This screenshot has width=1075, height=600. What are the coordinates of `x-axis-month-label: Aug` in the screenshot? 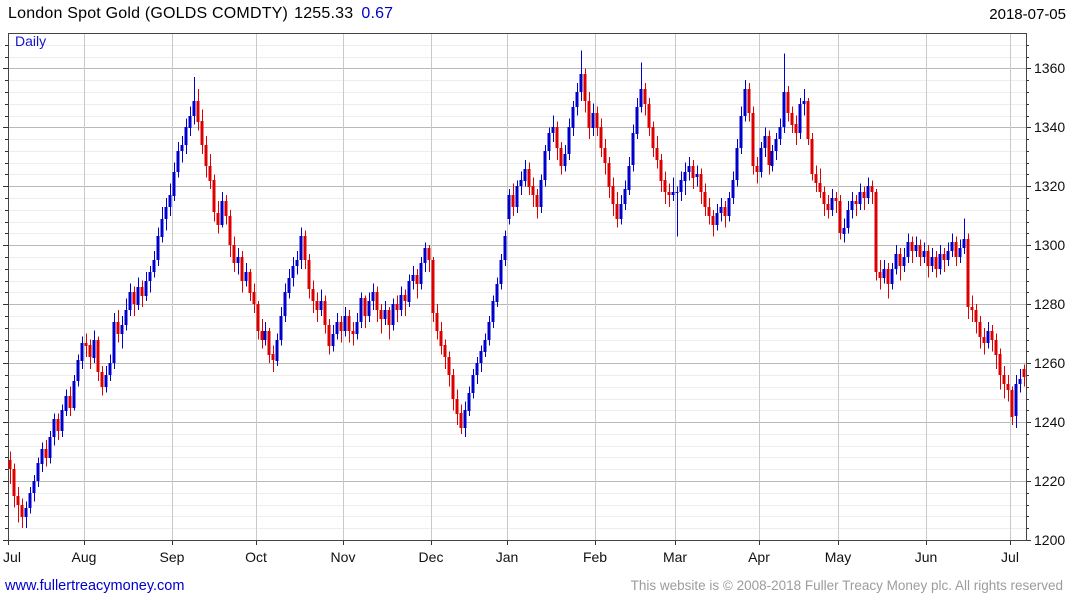 It's located at (84, 557).